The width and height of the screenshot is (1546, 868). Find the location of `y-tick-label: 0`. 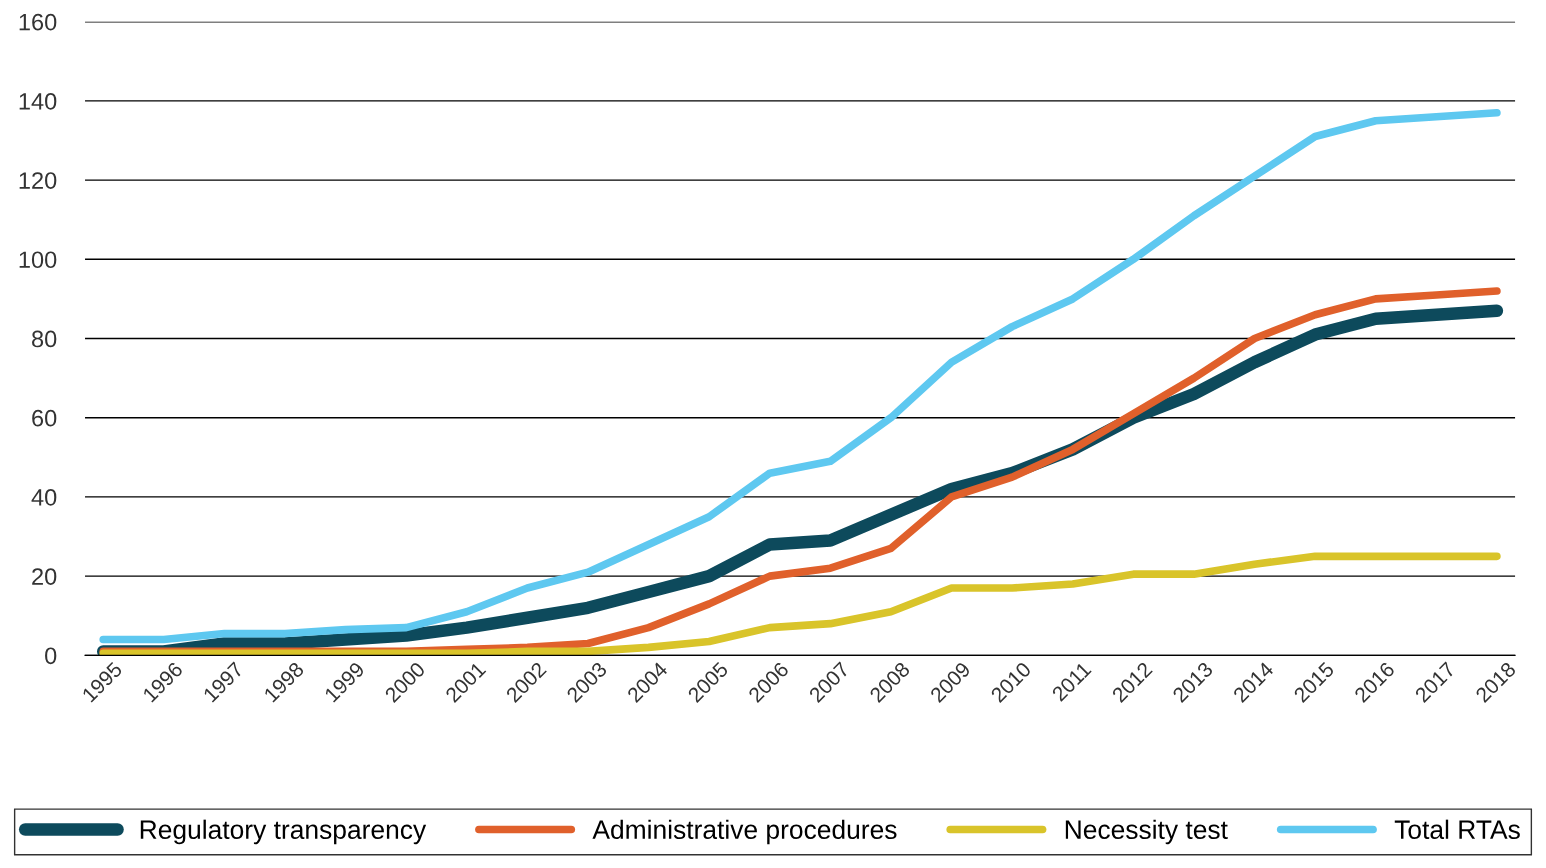

y-tick-label: 0 is located at coordinates (51, 656).